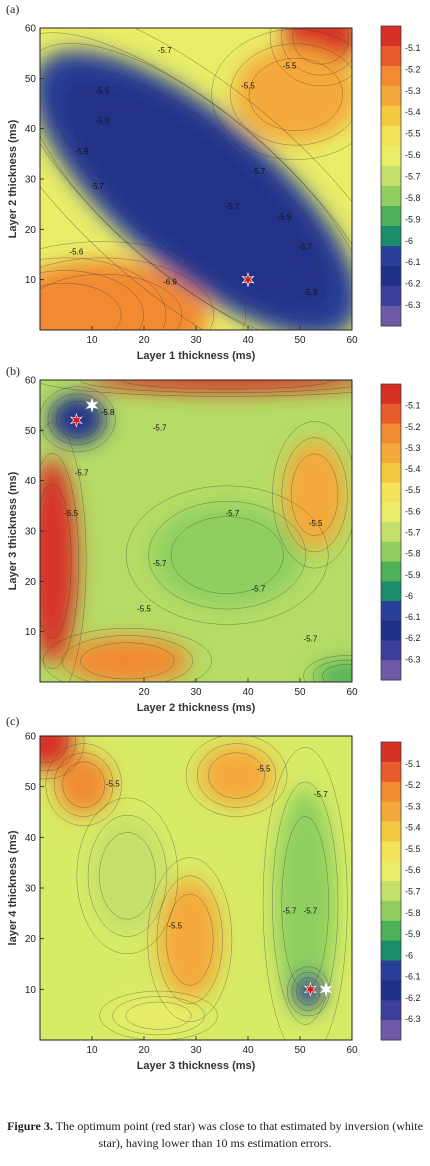 The image size is (430, 1166). Describe the element at coordinates (196, 708) in the screenshot. I see `x-axis-label: Layer 2 thickness (ms)` at that location.